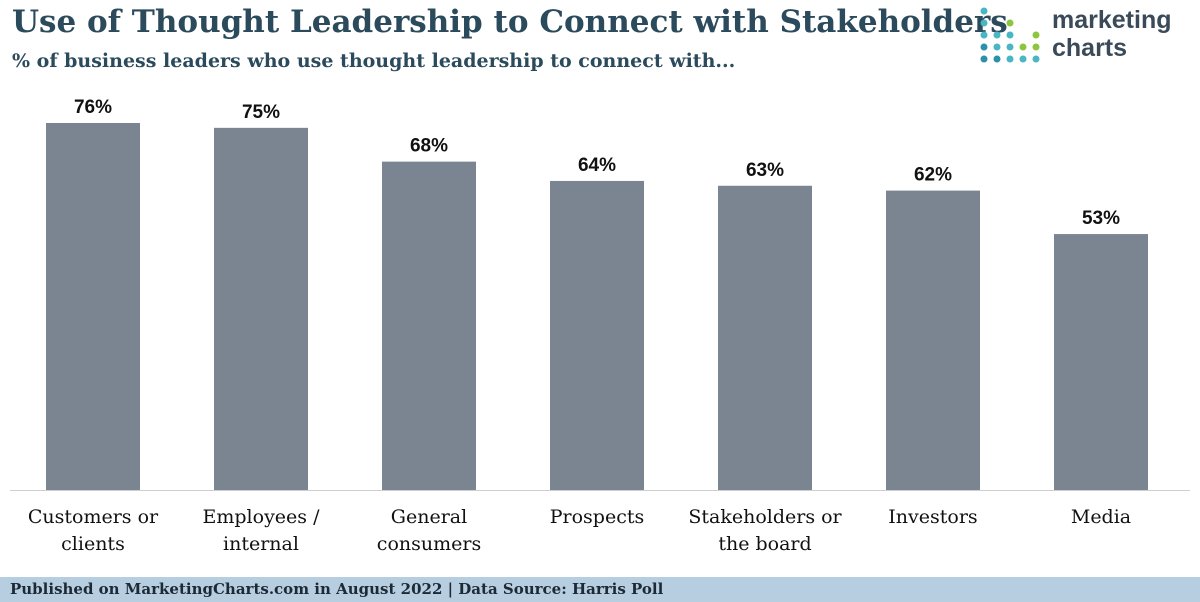 The height and width of the screenshot is (602, 1200). Describe the element at coordinates (261, 112) in the screenshot. I see `data-label: 75%` at that location.